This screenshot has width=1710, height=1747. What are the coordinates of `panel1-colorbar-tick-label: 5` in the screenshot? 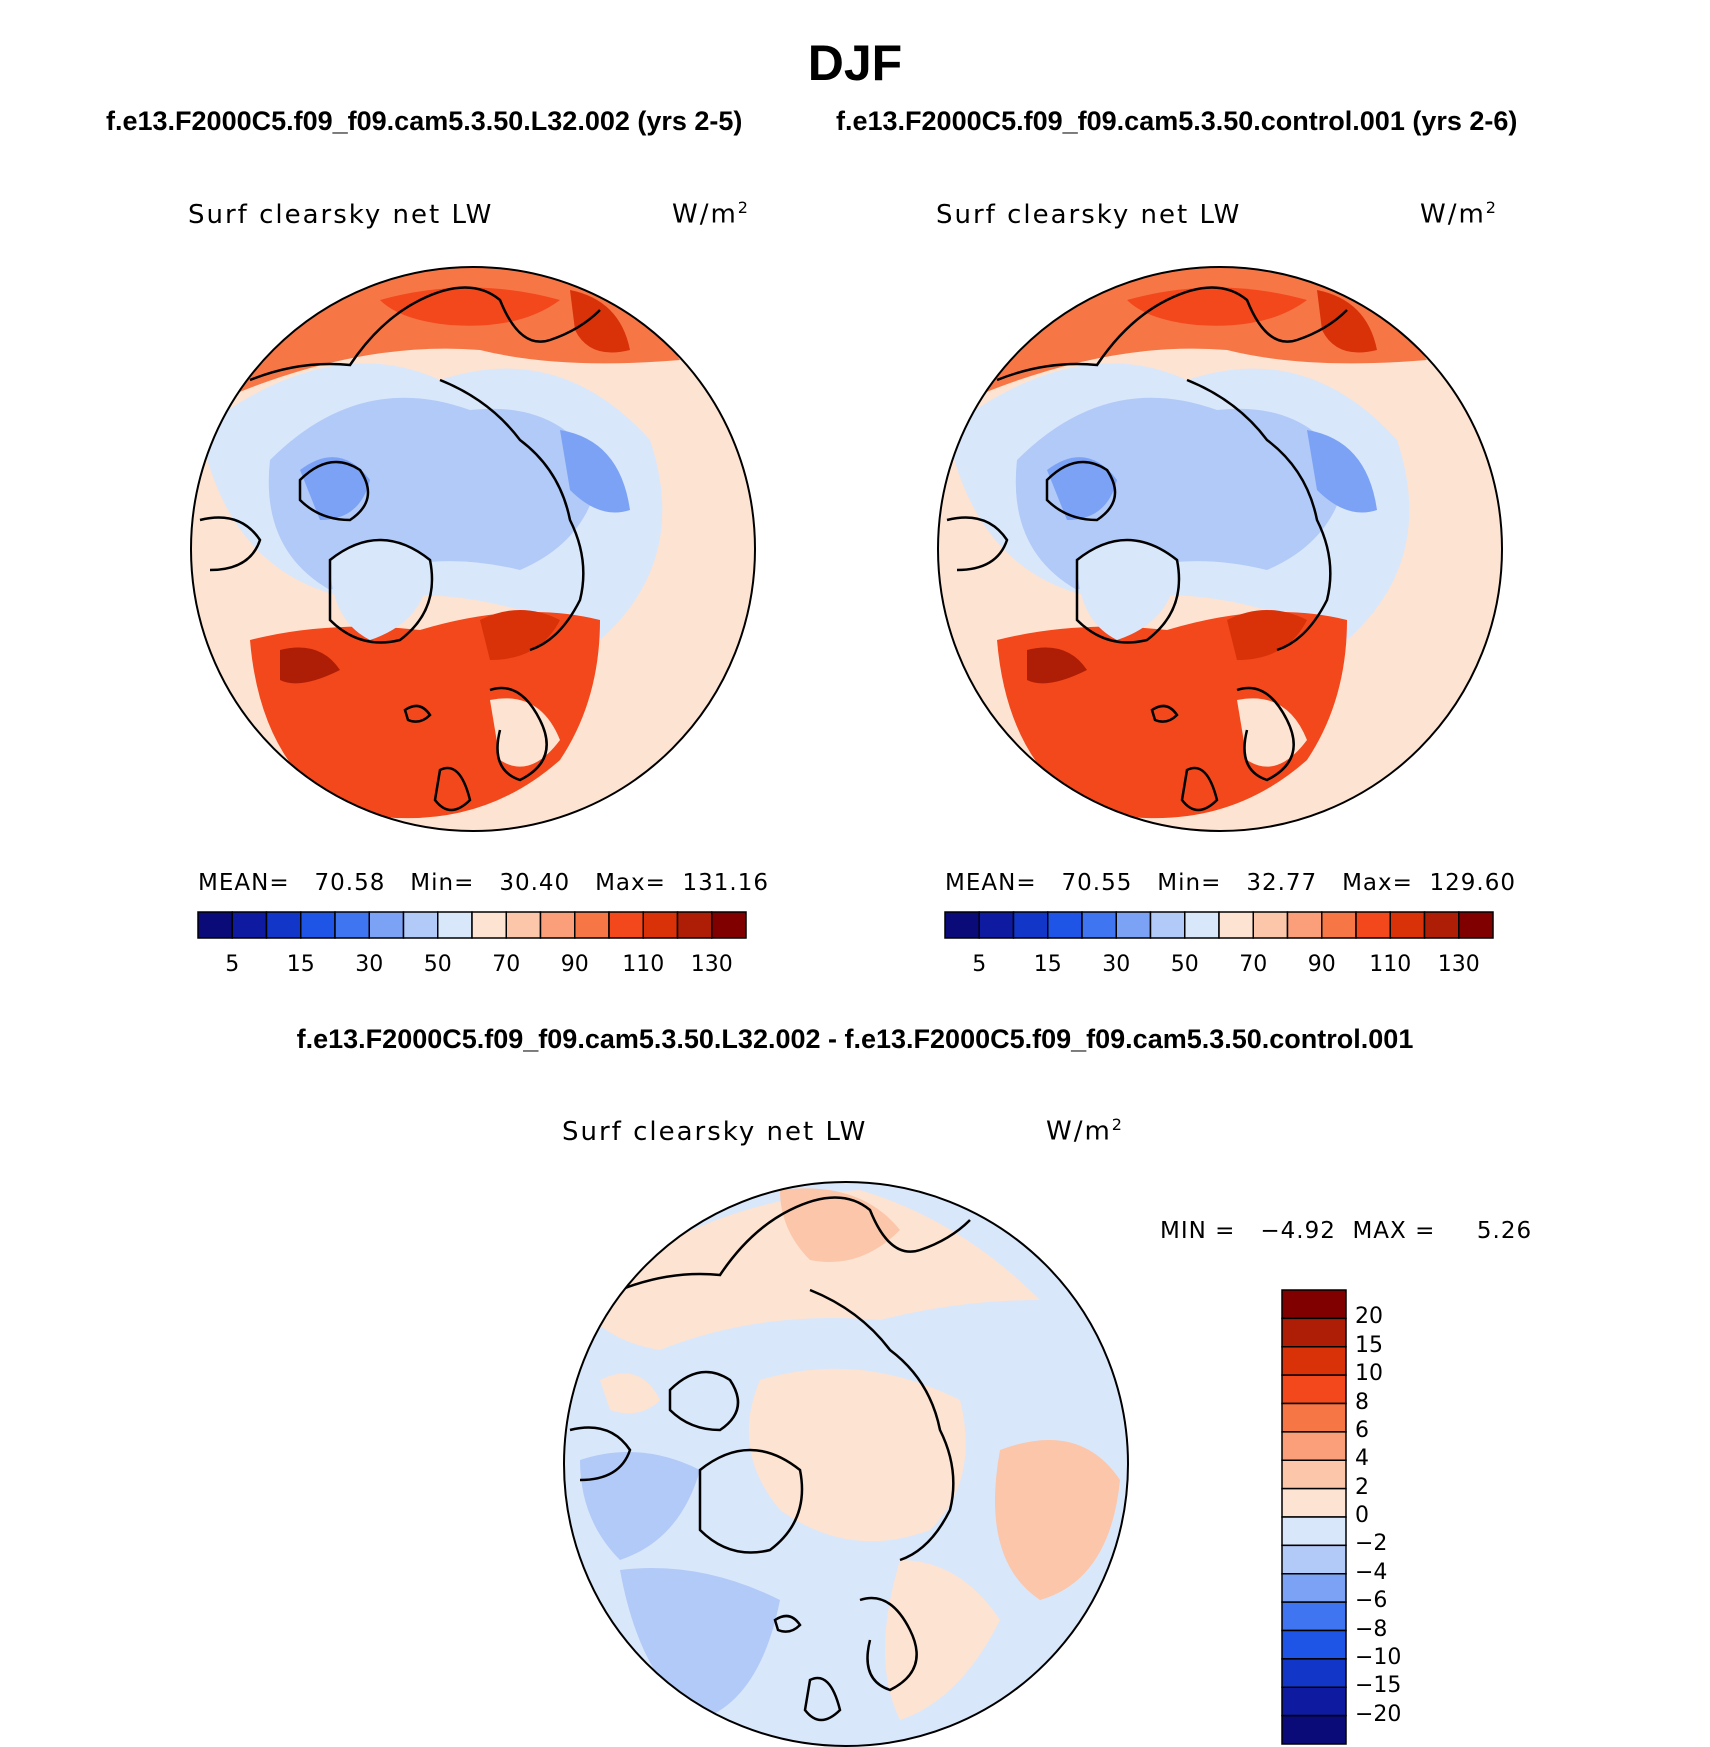 It's located at (232, 964).